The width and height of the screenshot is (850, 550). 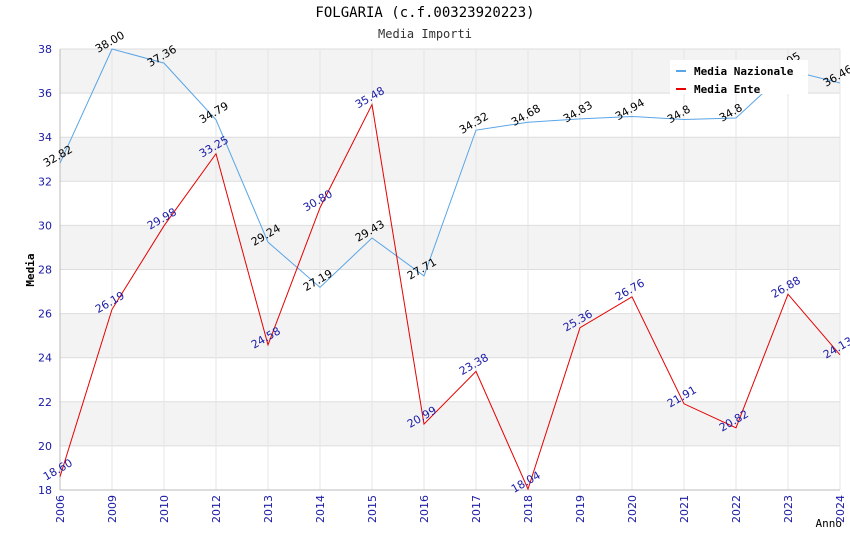 I want to click on chart-subtitle: Media Importi, so click(x=425, y=34).